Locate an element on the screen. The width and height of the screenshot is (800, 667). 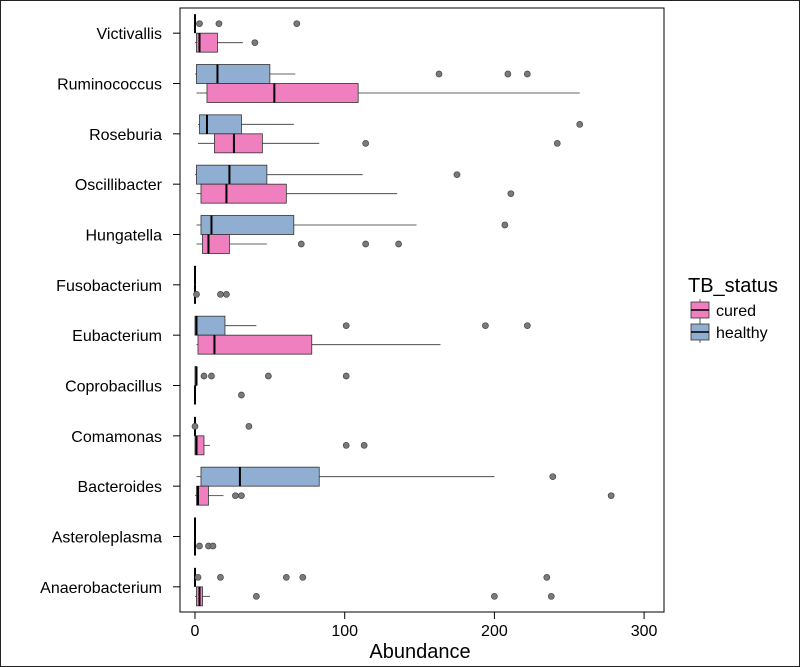
legend: TB_status cured healthy is located at coordinates (733, 309).